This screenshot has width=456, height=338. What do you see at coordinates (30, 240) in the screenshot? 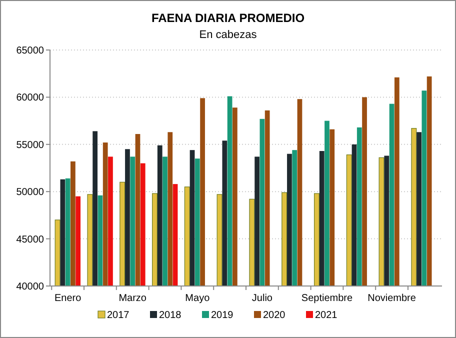
I see `y-tick-label: 45000` at bounding box center [30, 240].